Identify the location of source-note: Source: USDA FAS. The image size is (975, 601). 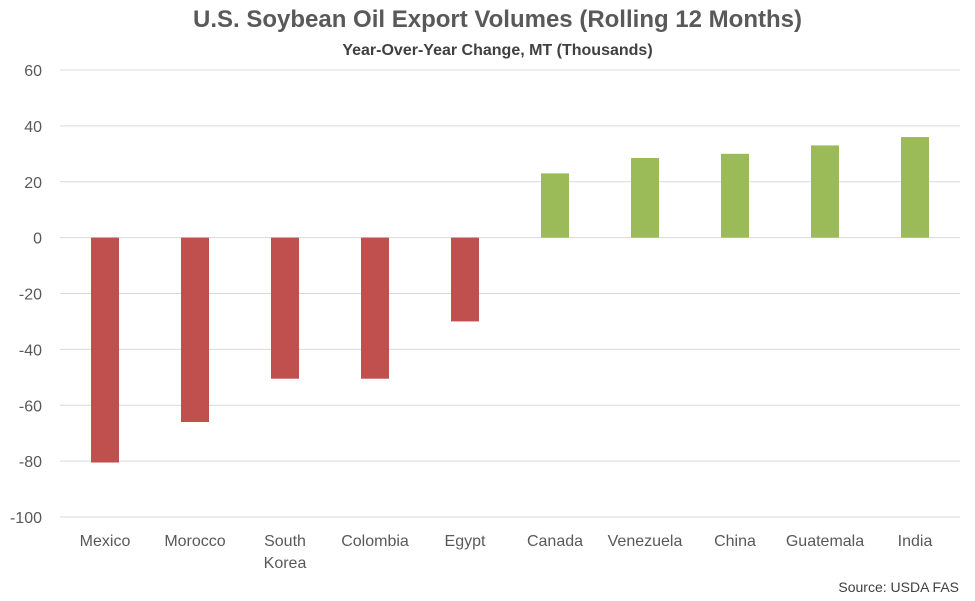
(898, 587).